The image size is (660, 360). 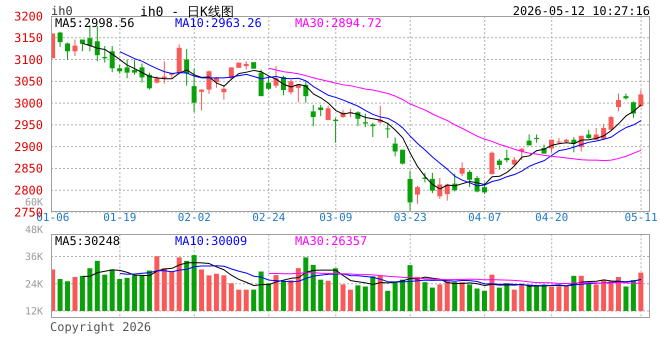 What do you see at coordinates (28, 190) in the screenshot?
I see `y-tick-label: 2800` at bounding box center [28, 190].